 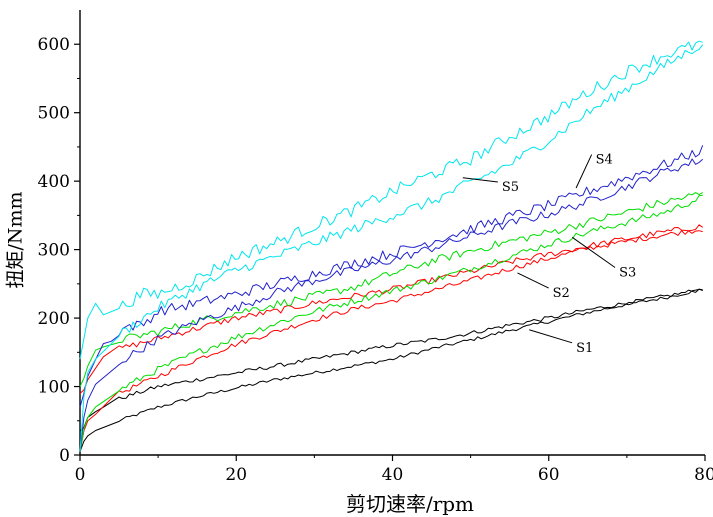 I want to click on y-tick-label: 400, so click(x=54, y=182).